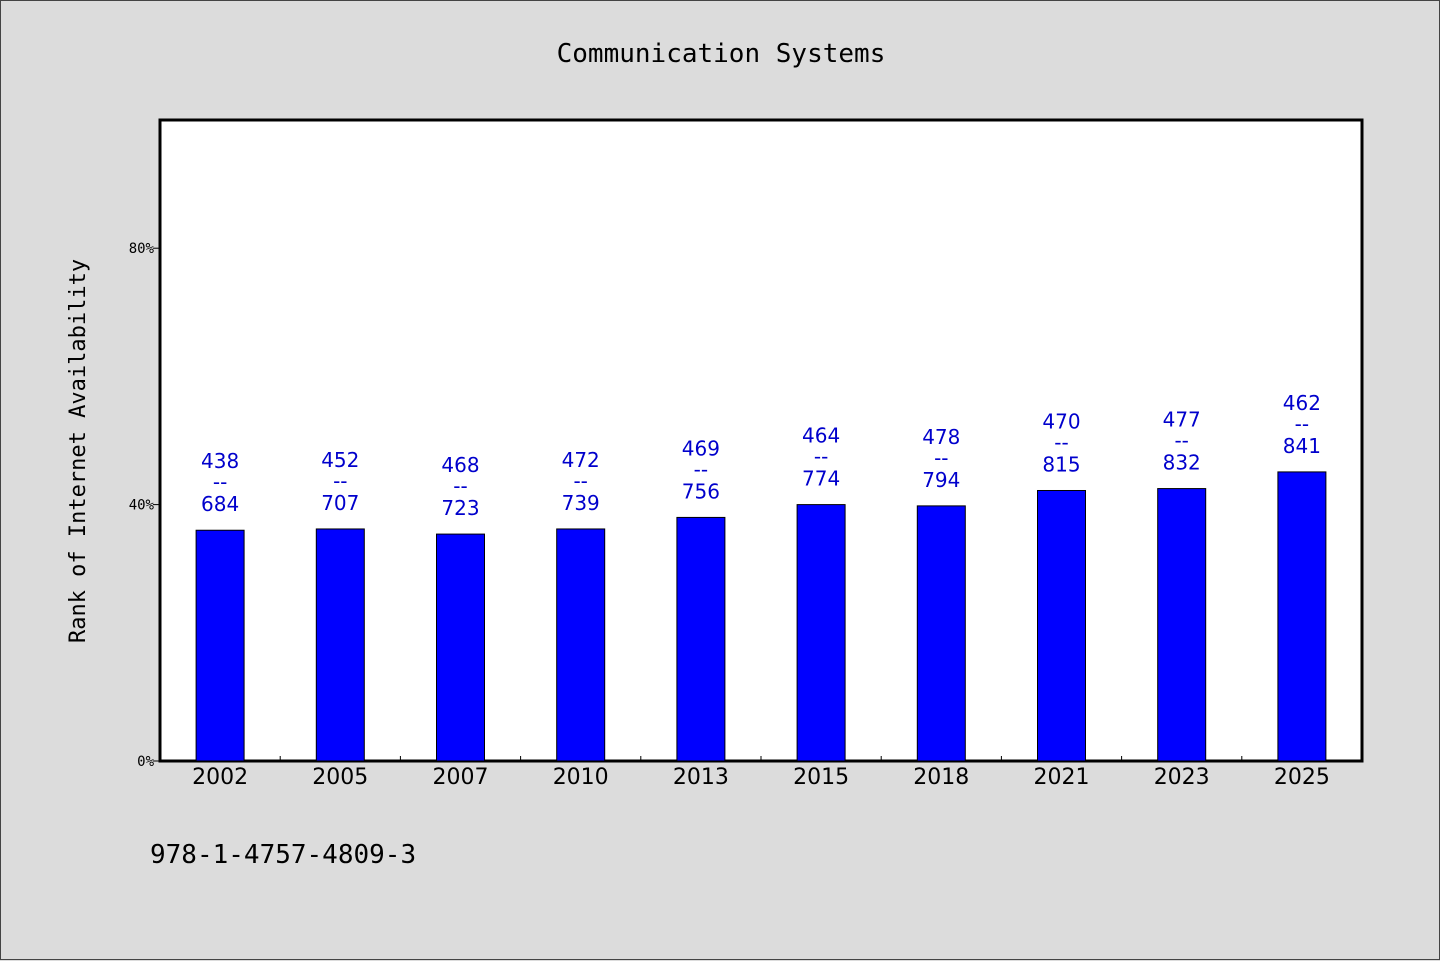  What do you see at coordinates (821, 777) in the screenshot?
I see `x-tick-label: 2015` at bounding box center [821, 777].